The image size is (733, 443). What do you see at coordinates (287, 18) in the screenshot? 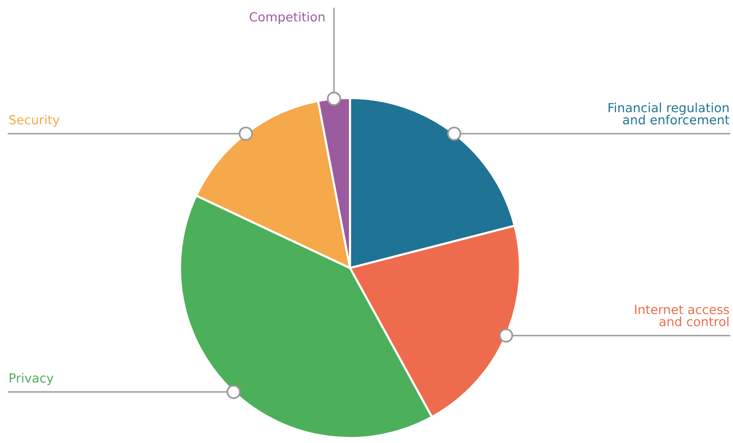
I see `slice-label: Competition` at bounding box center [287, 18].